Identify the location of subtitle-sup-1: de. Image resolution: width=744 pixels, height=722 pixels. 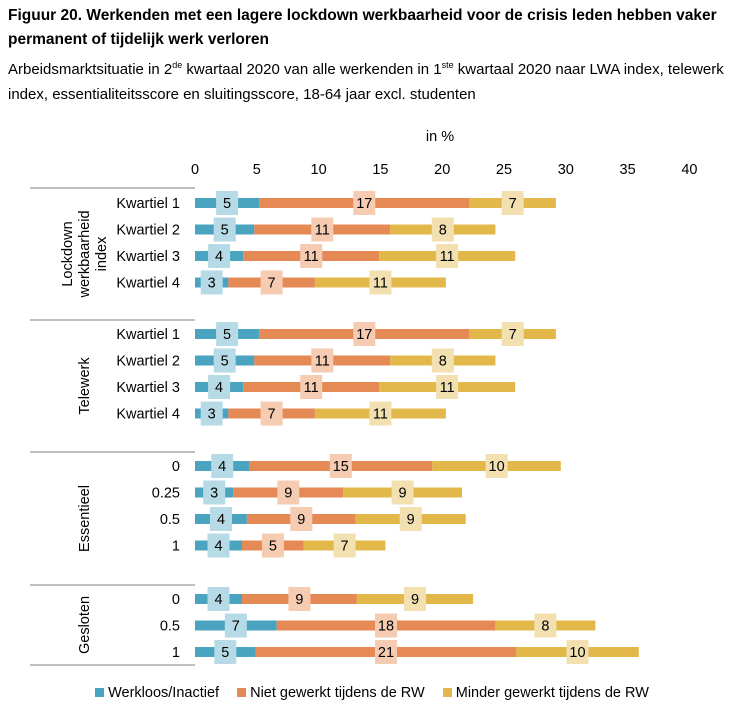
(177, 65).